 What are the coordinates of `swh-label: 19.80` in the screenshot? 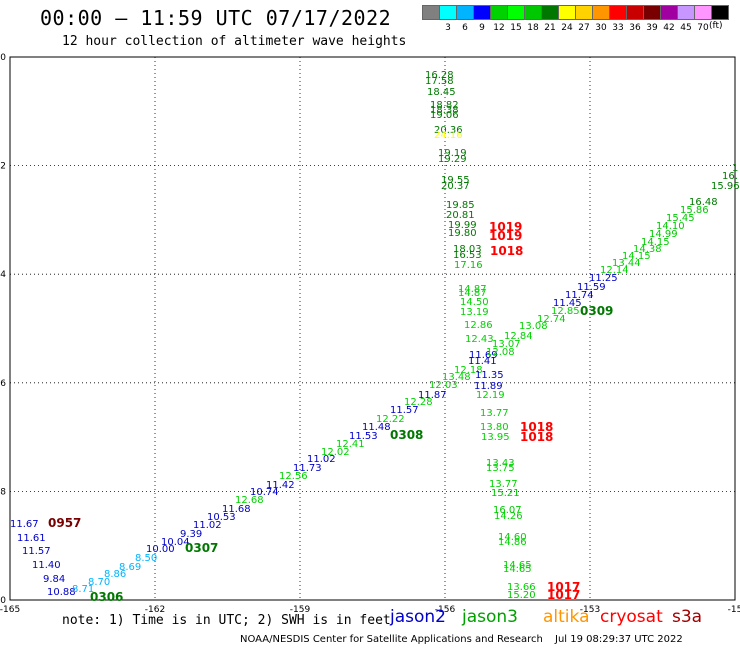 It's located at (462, 233).